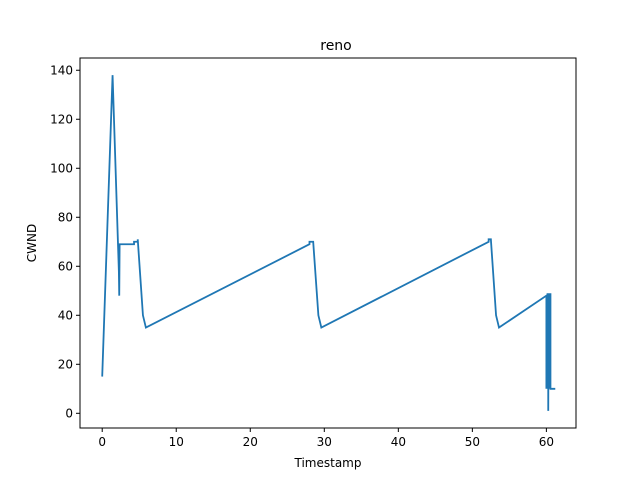  I want to click on y-axis-ticks: 0 20 40 60 80 100 120 140, so click(65, 241).